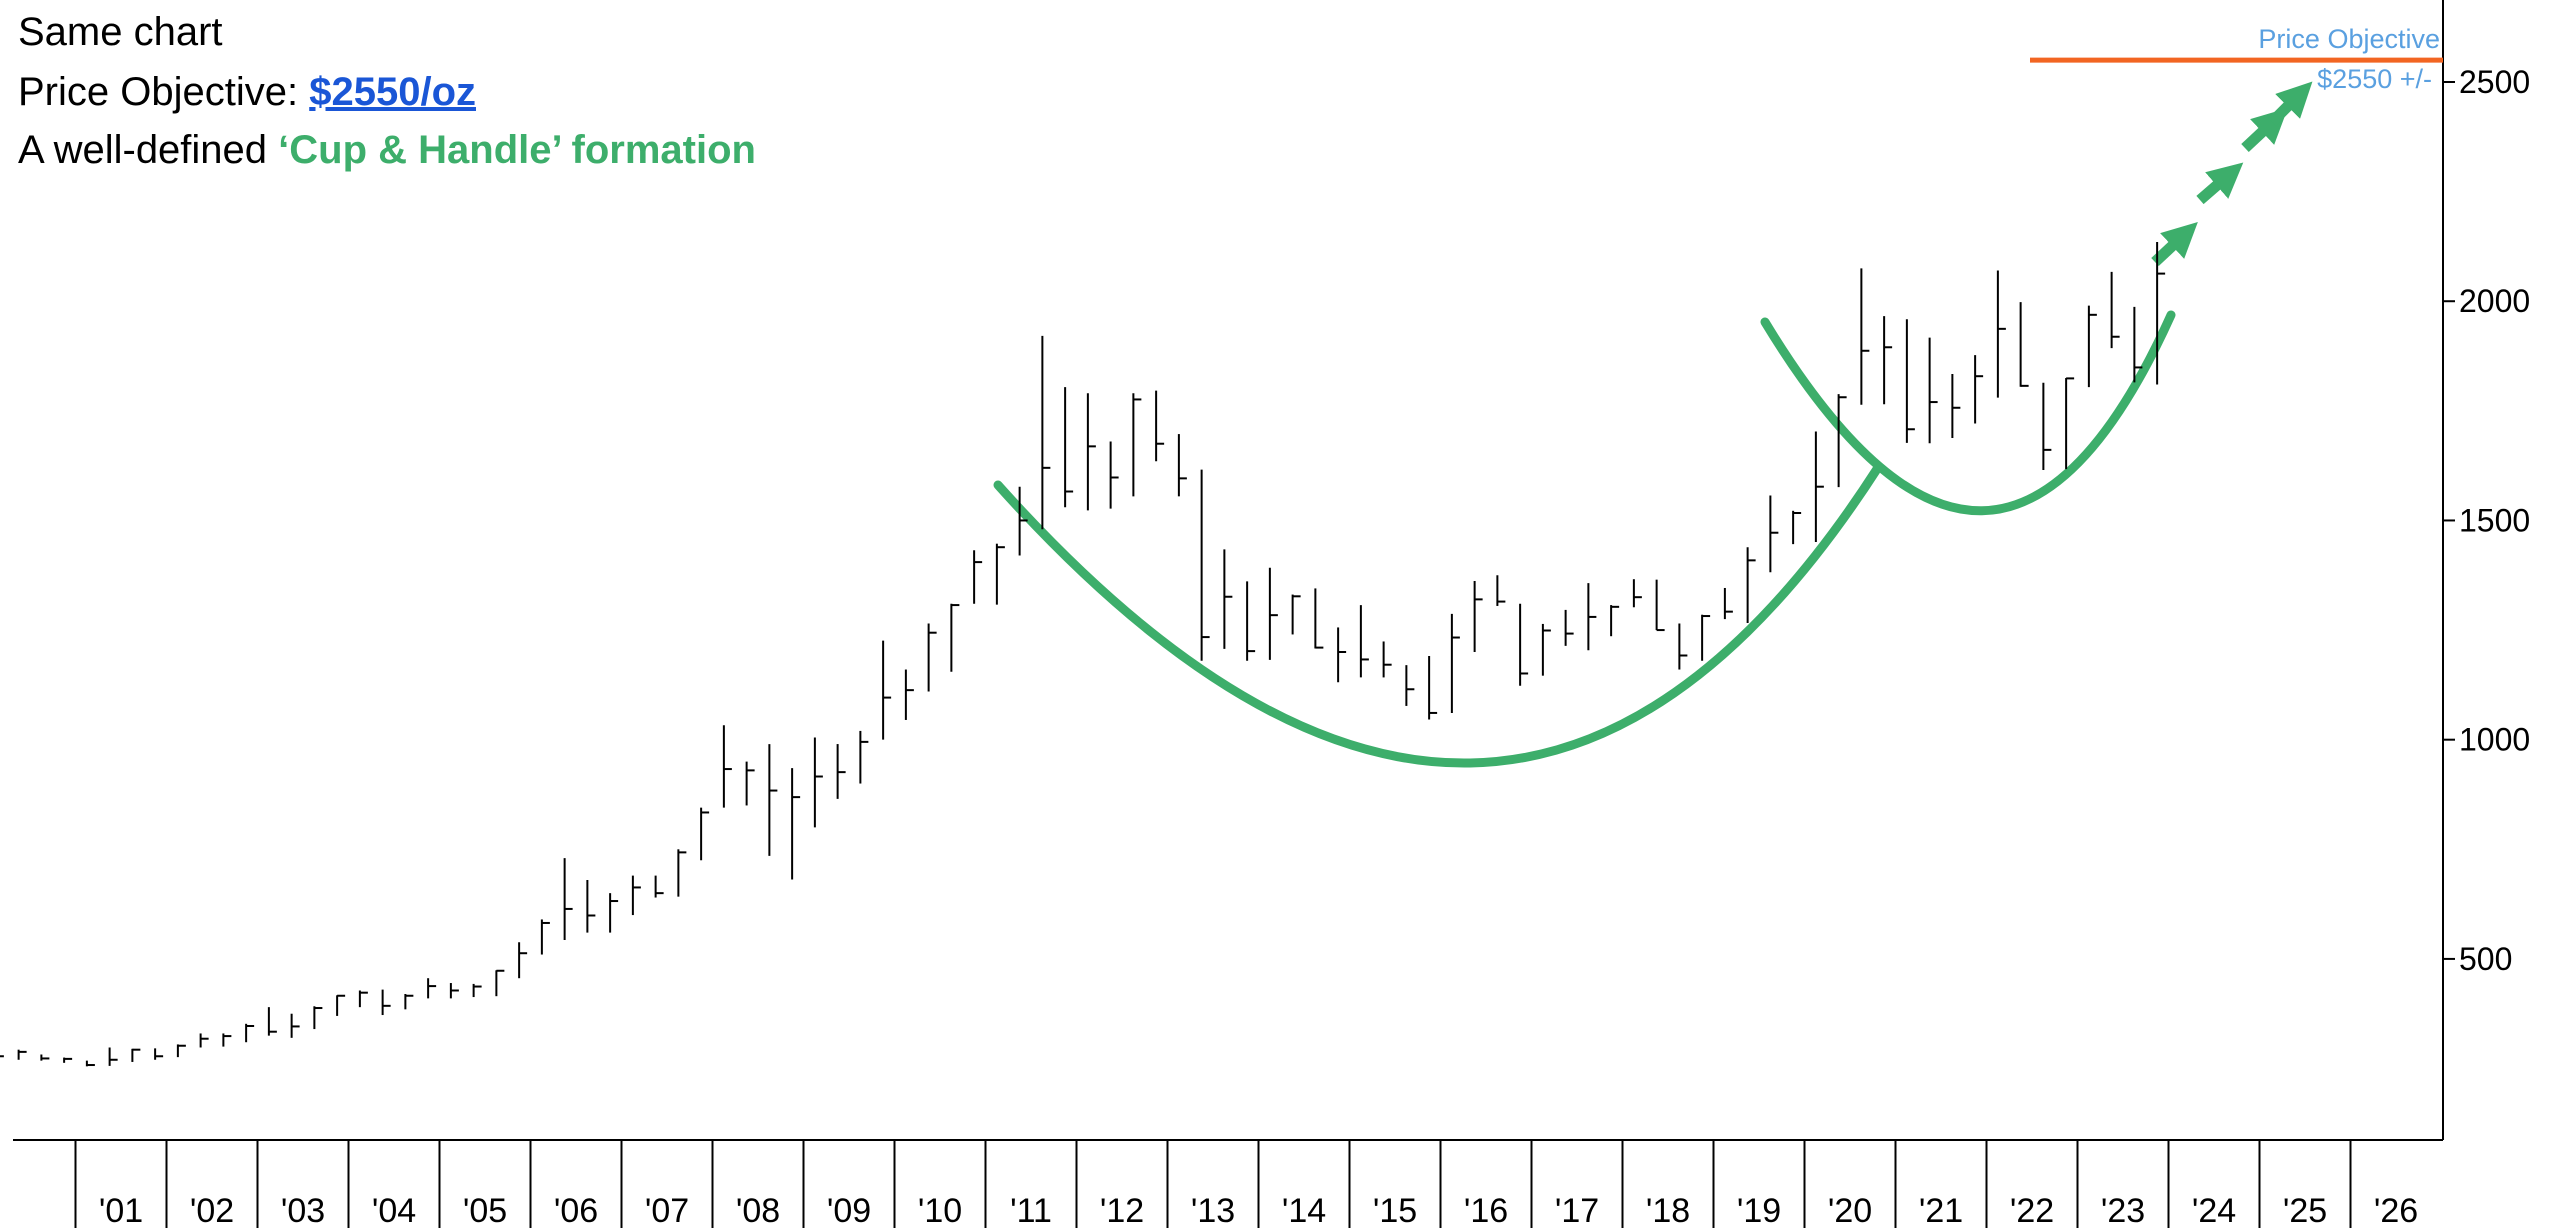 The image size is (2561, 1228). I want to click on x-tick-label: '21, so click(1941, 1210).